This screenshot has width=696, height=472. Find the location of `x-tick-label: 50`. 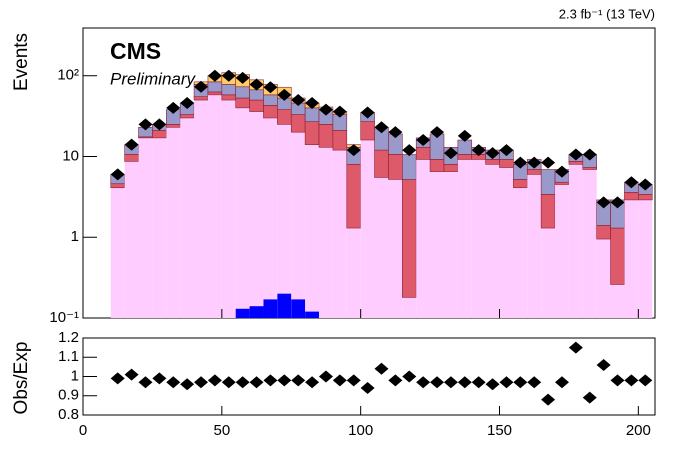

x-tick-label: 50 is located at coordinates (221, 430).